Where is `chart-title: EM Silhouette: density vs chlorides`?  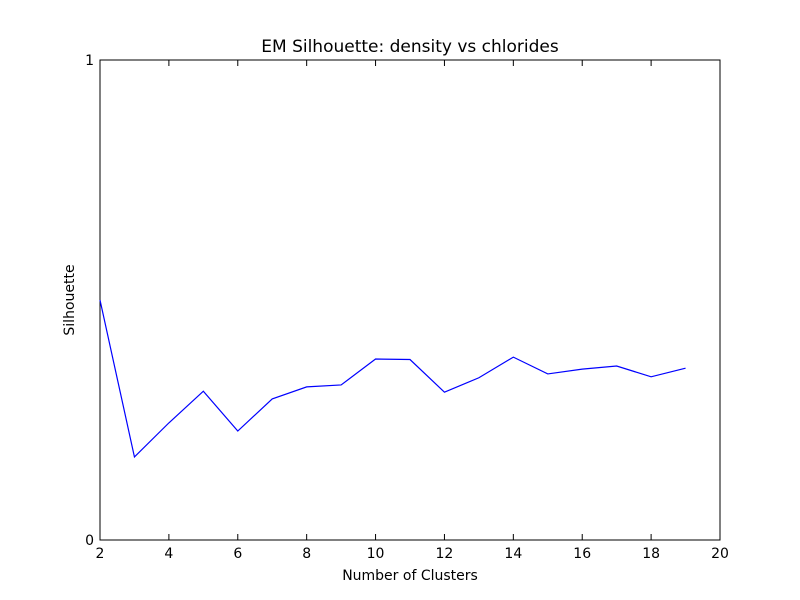 chart-title: EM Silhouette: density vs chlorides is located at coordinates (410, 47).